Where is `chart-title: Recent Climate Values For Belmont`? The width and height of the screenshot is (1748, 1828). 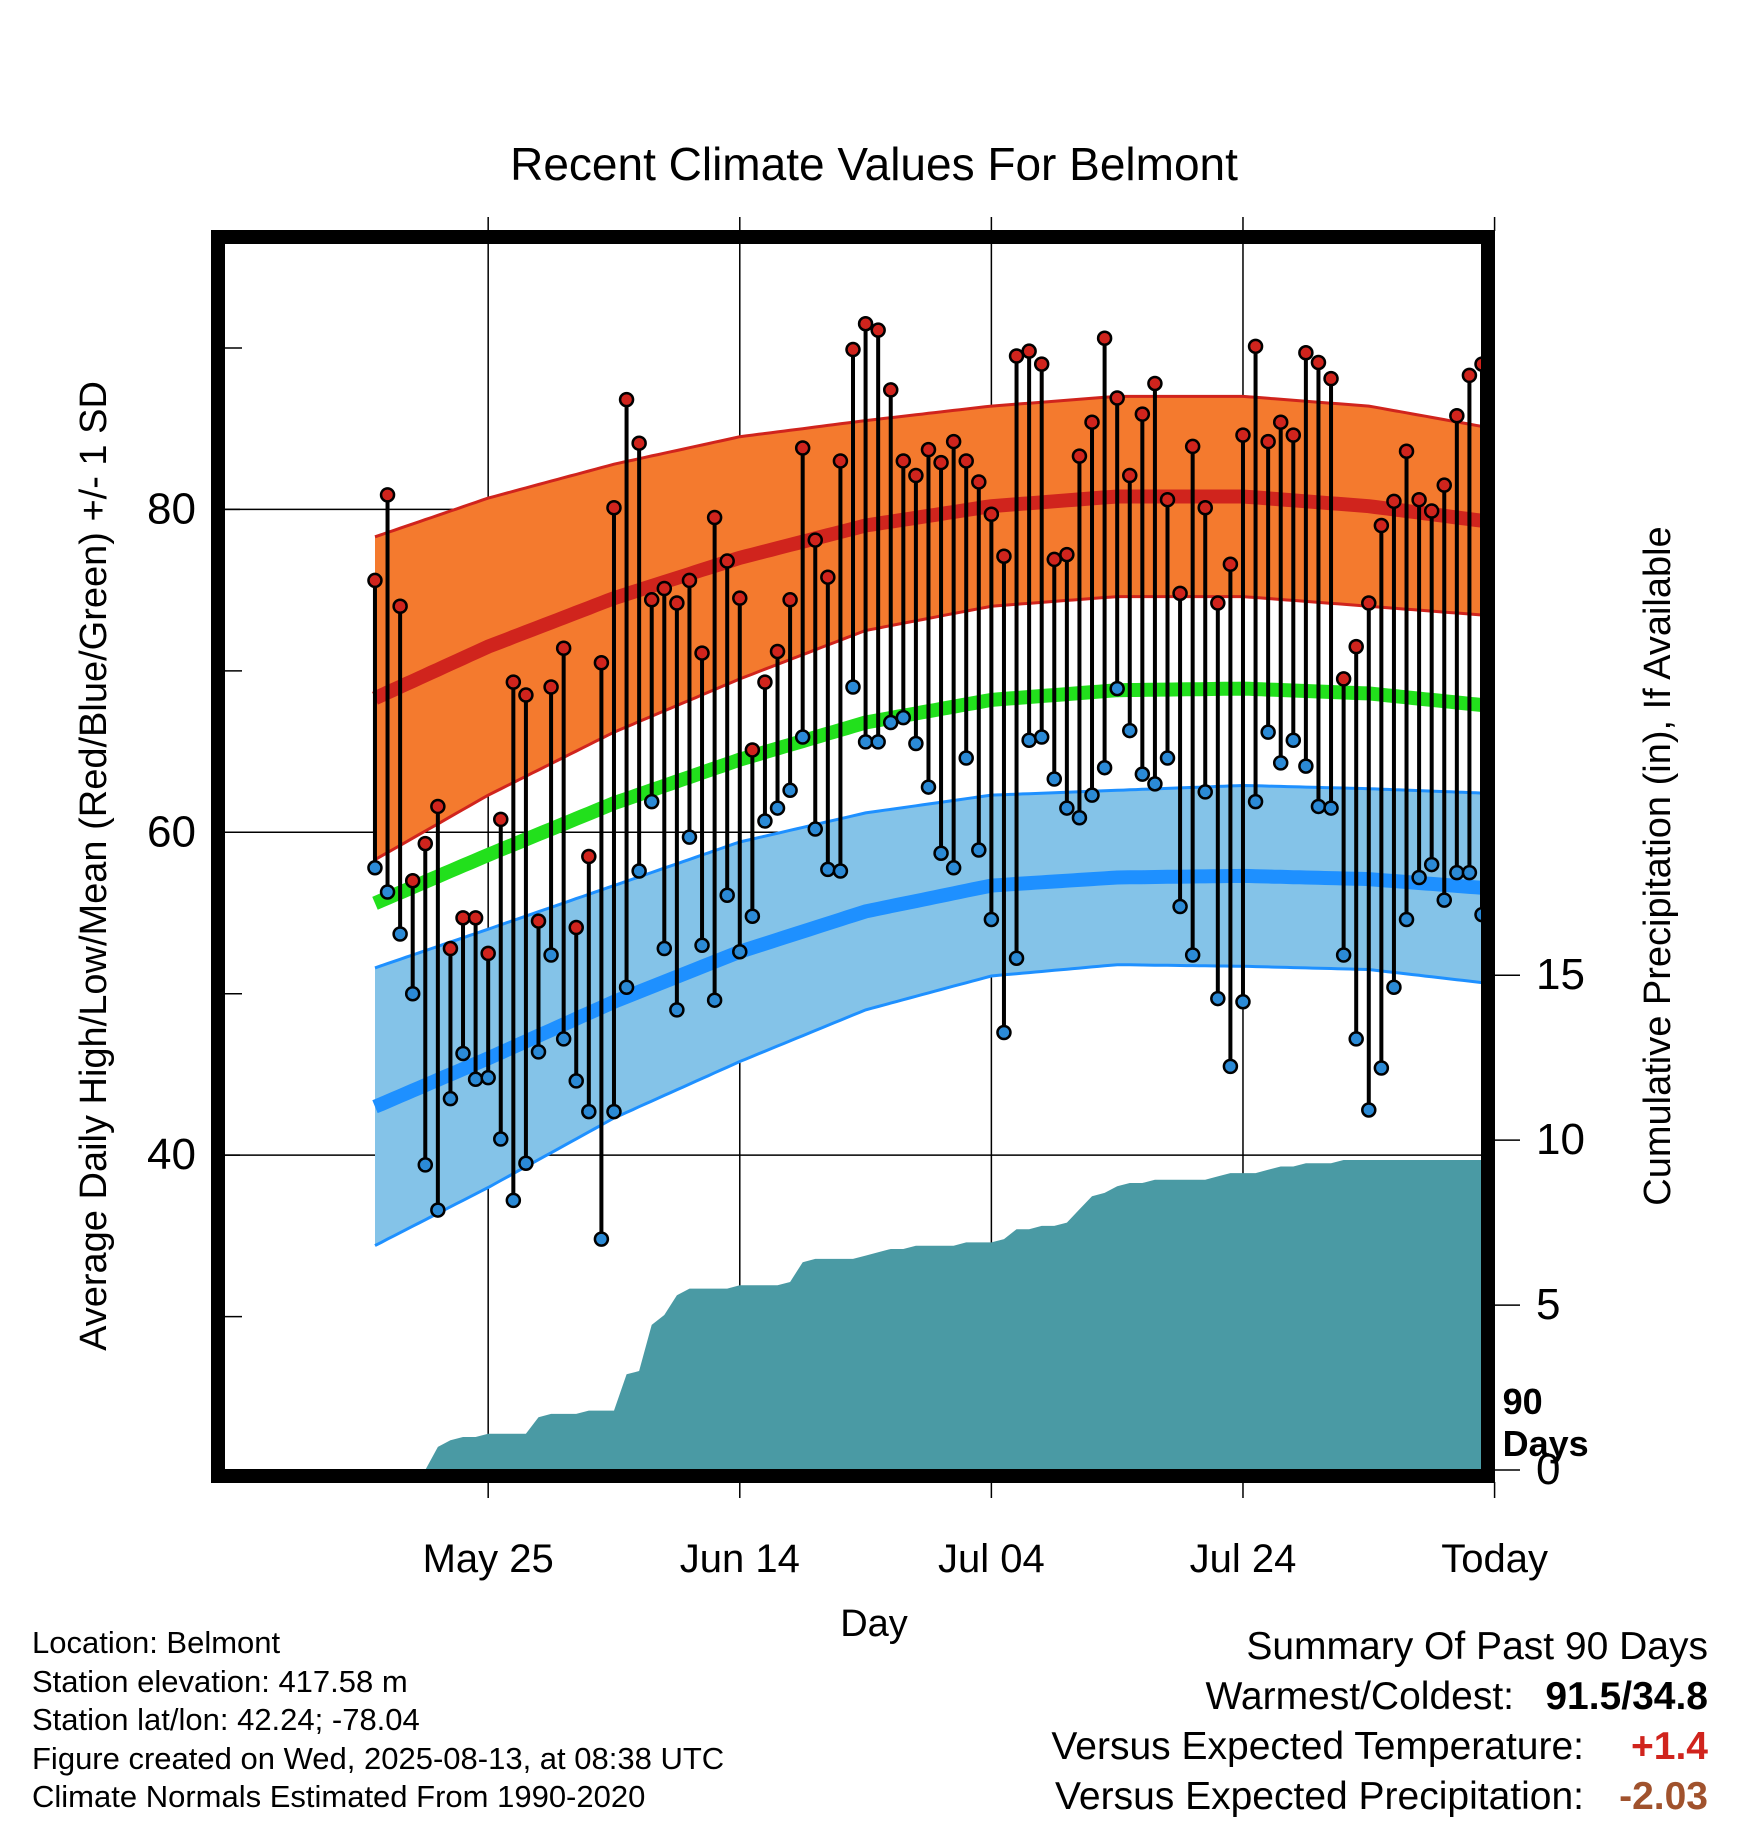
chart-title: Recent Climate Values For Belmont is located at coordinates (874, 164).